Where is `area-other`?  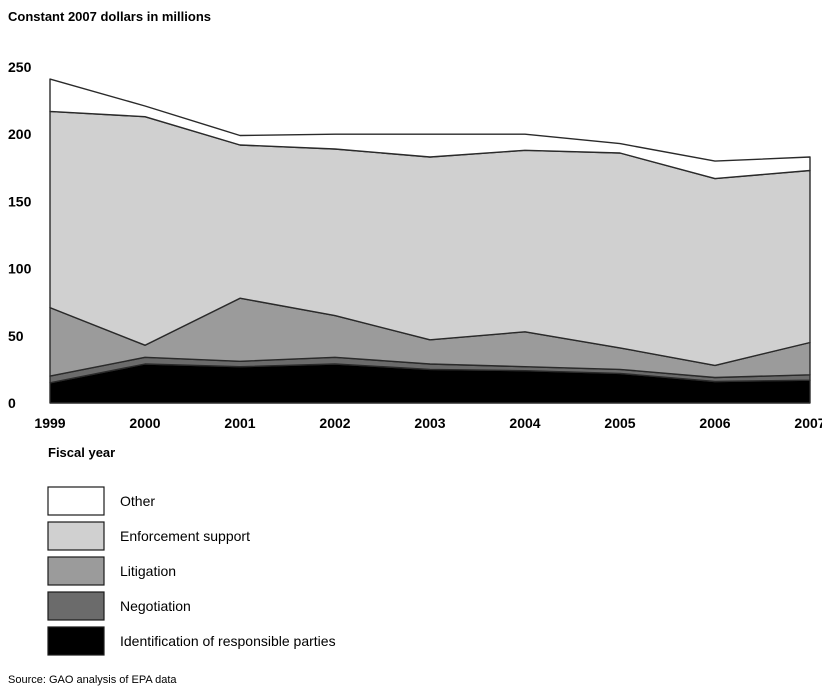 area-other is located at coordinates (430, 129).